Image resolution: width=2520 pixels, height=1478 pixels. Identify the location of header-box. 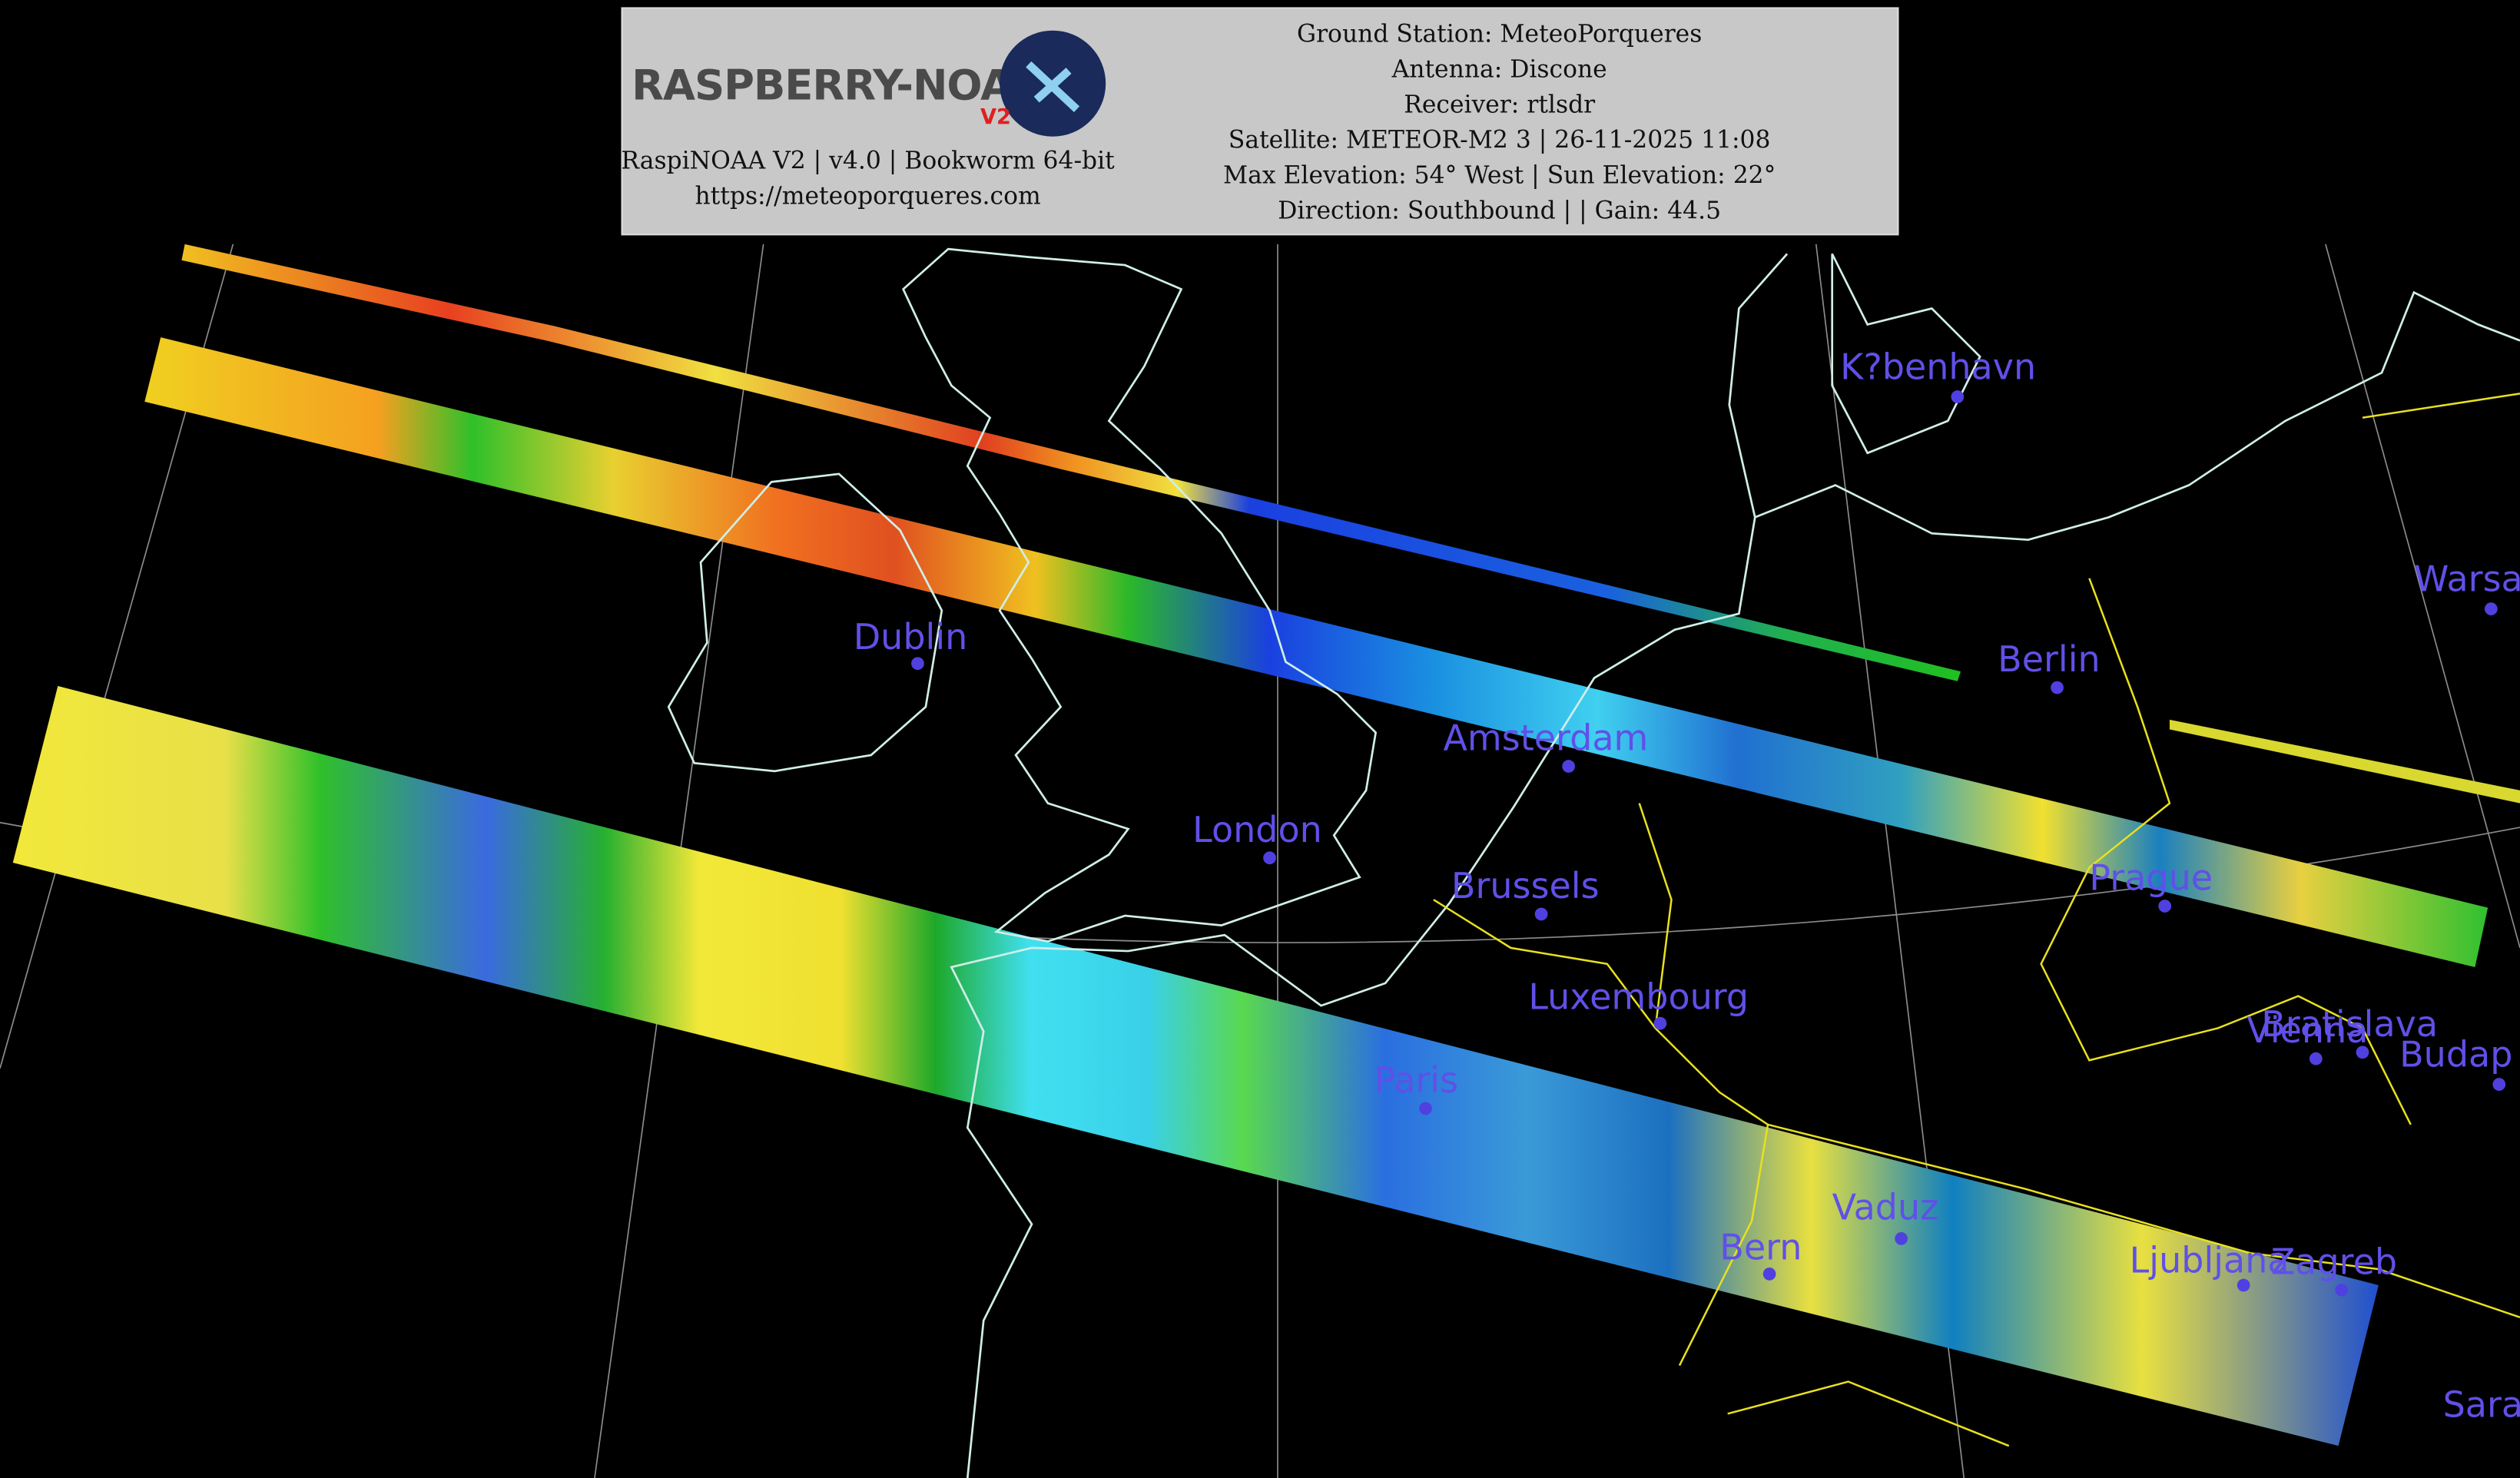
(1260, 121).